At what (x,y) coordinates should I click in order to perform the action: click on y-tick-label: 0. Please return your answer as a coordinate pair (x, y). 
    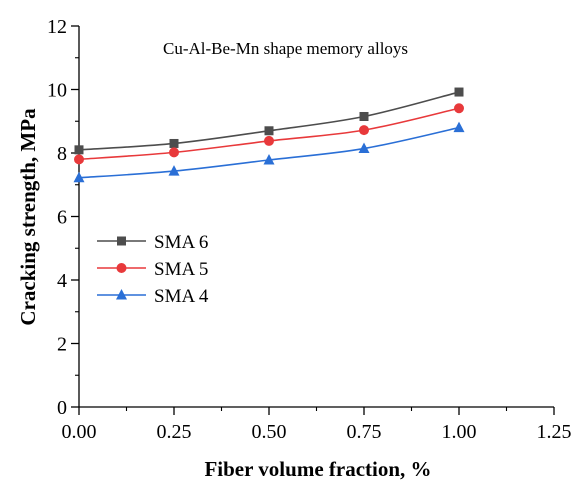
    Looking at the image, I should click on (62, 408).